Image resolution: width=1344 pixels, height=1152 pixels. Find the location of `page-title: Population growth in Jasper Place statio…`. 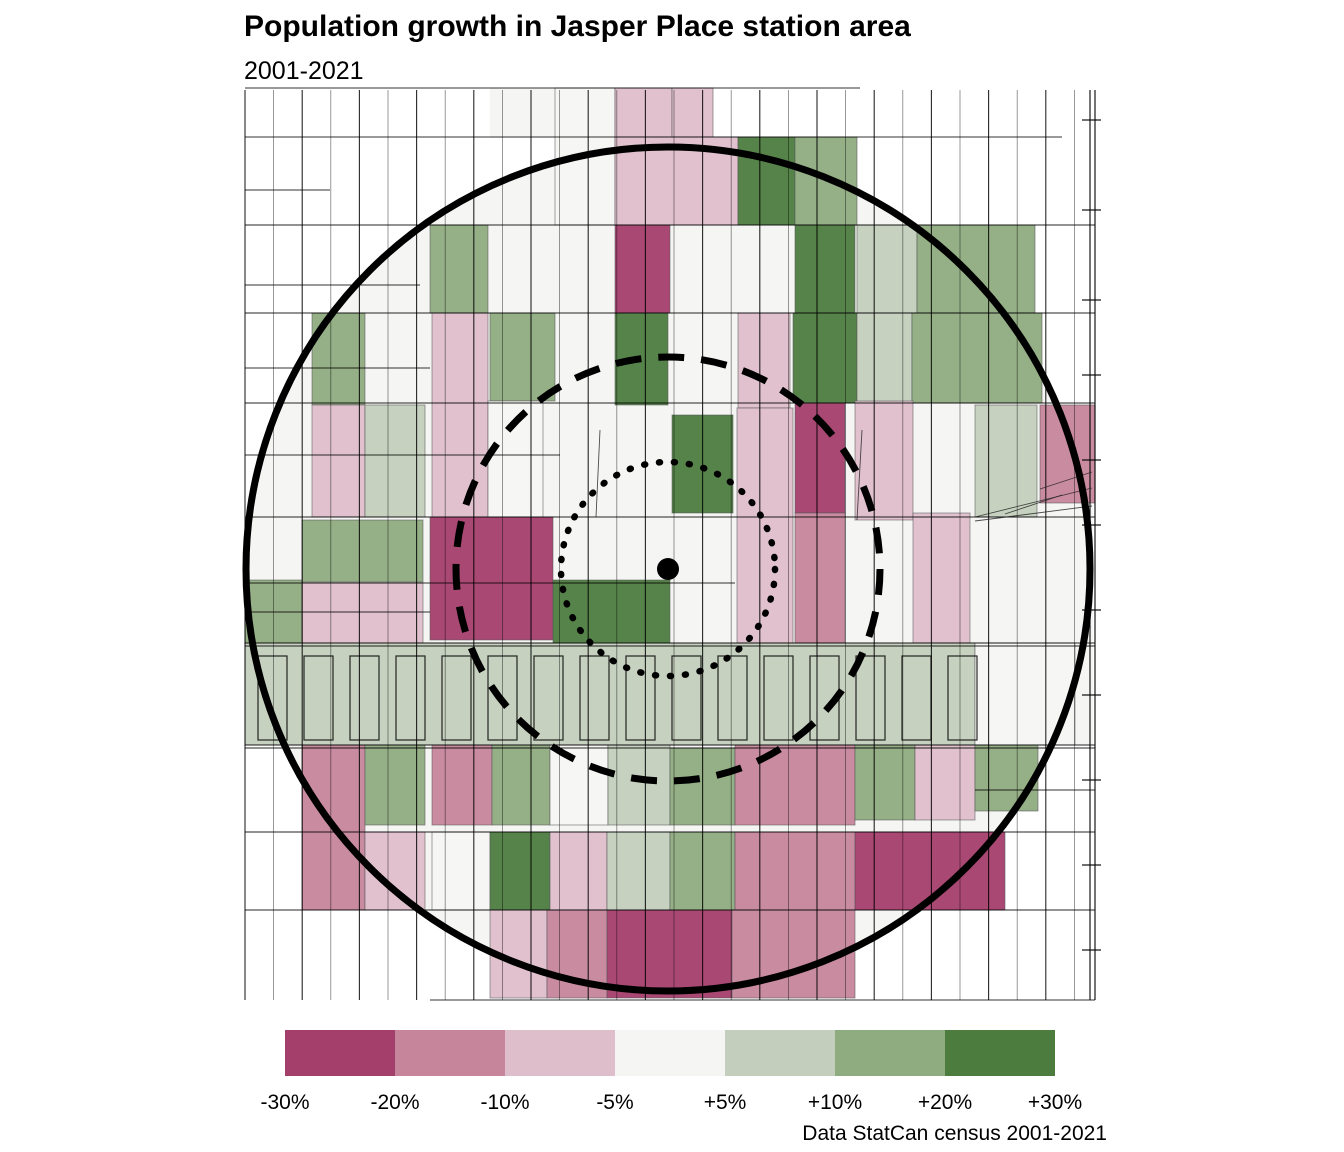

page-title: Population growth in Jasper Place statio… is located at coordinates (577, 26).